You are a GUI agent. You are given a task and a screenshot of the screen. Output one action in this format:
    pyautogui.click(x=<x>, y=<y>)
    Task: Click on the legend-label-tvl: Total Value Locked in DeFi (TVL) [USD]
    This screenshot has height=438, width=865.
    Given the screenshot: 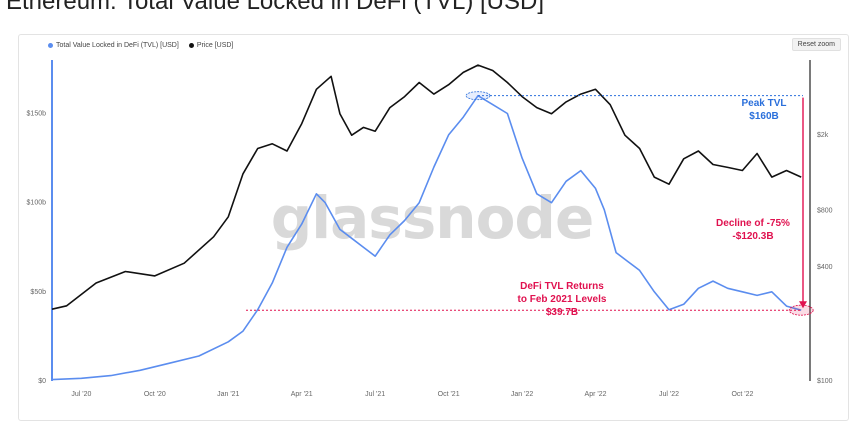 What is the action you would take?
    pyautogui.click(x=117, y=45)
    